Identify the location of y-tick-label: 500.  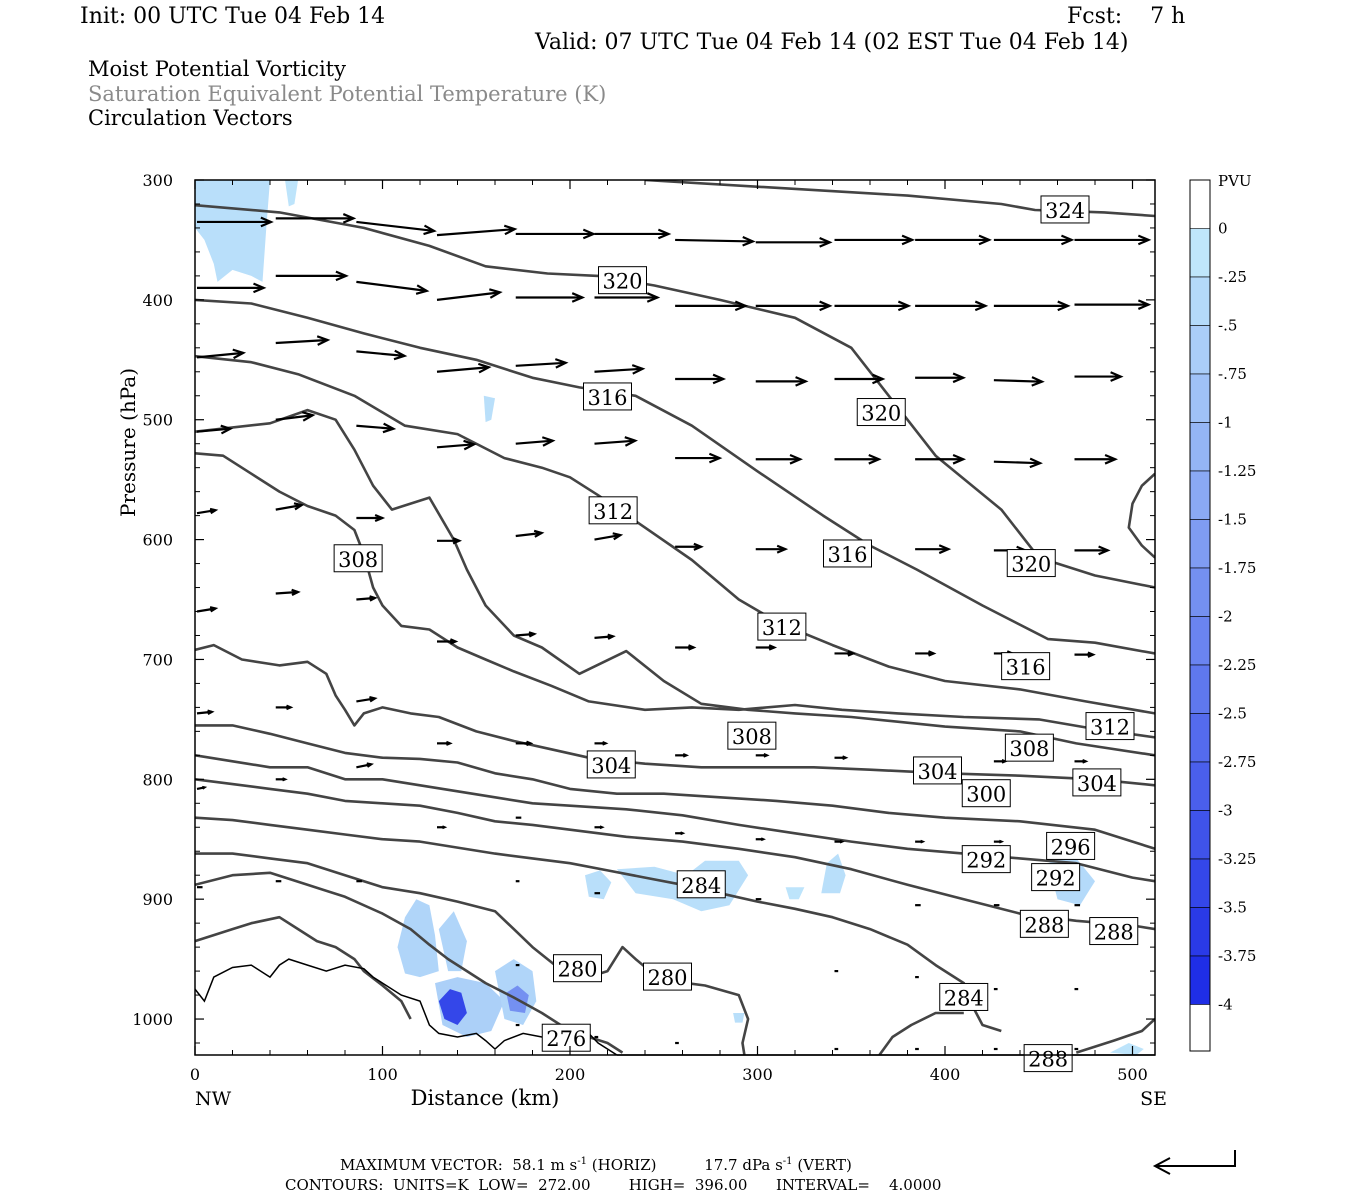
(157, 420).